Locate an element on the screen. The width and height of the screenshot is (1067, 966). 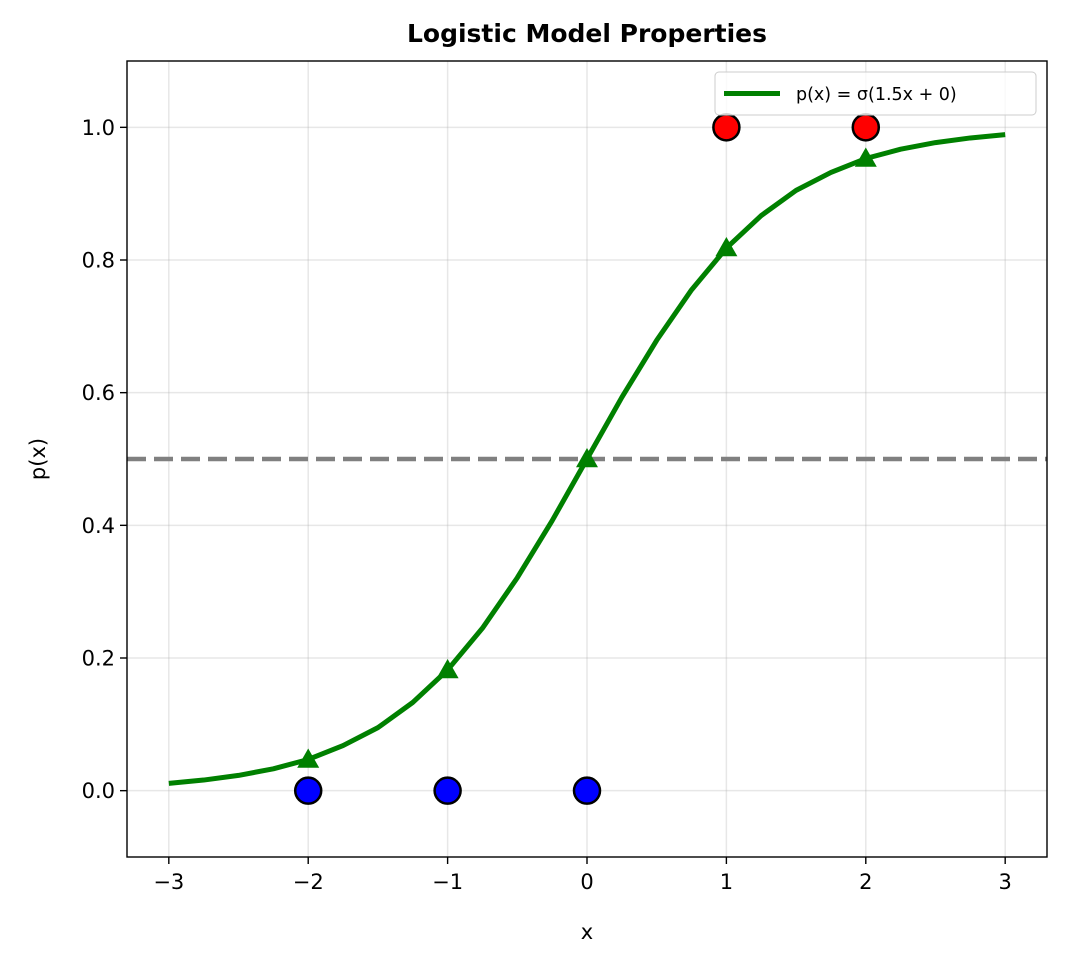
x-tick-label: 0 is located at coordinates (586, 882).